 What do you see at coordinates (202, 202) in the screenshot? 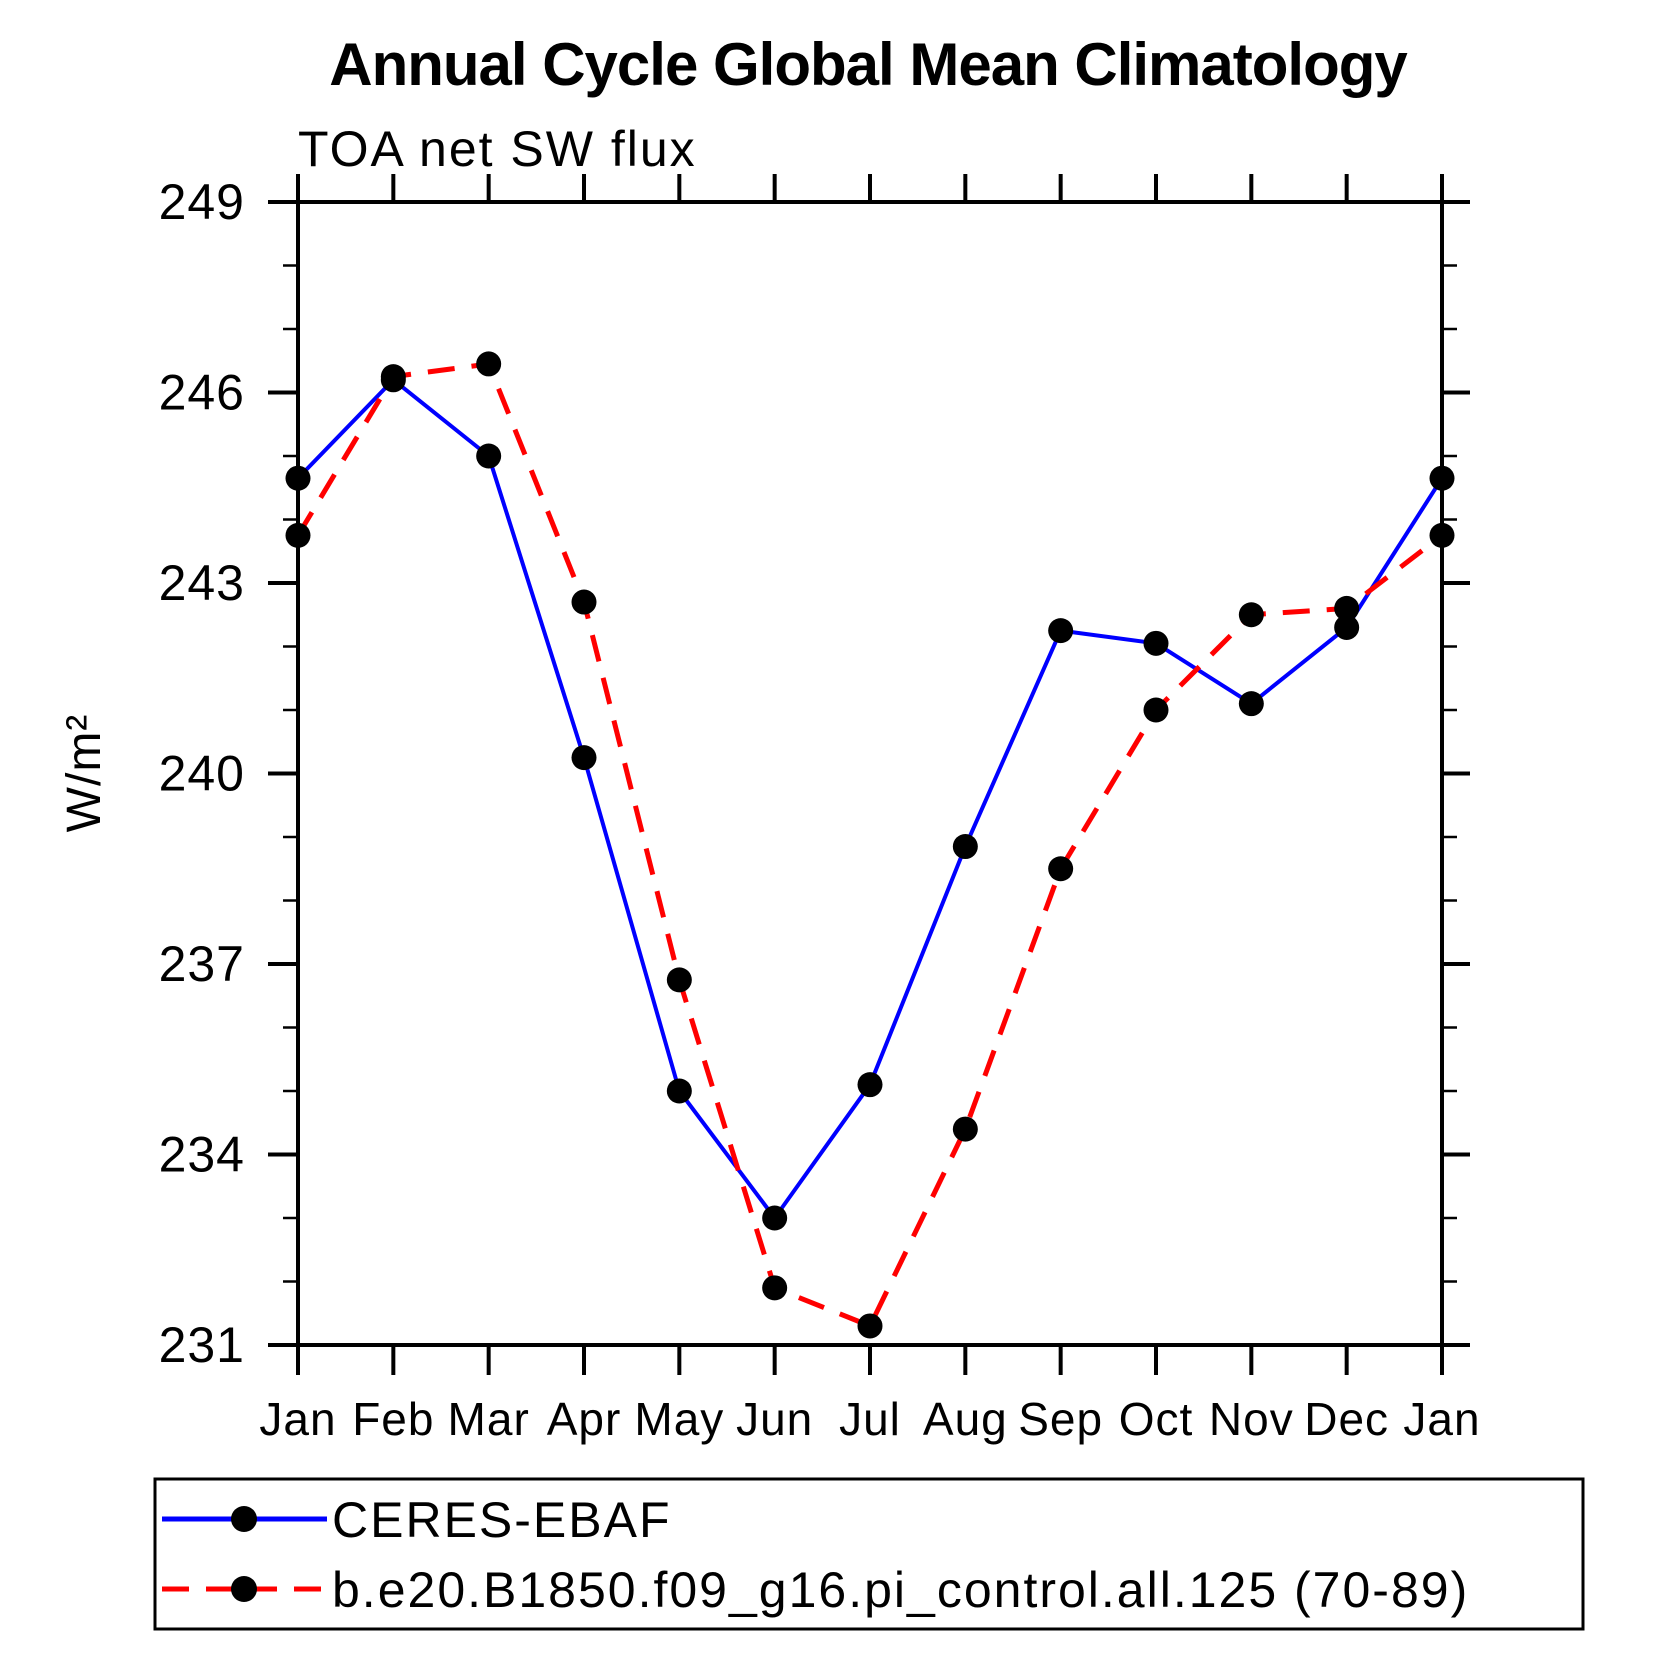
I see `y-tick-label: 249` at bounding box center [202, 202].